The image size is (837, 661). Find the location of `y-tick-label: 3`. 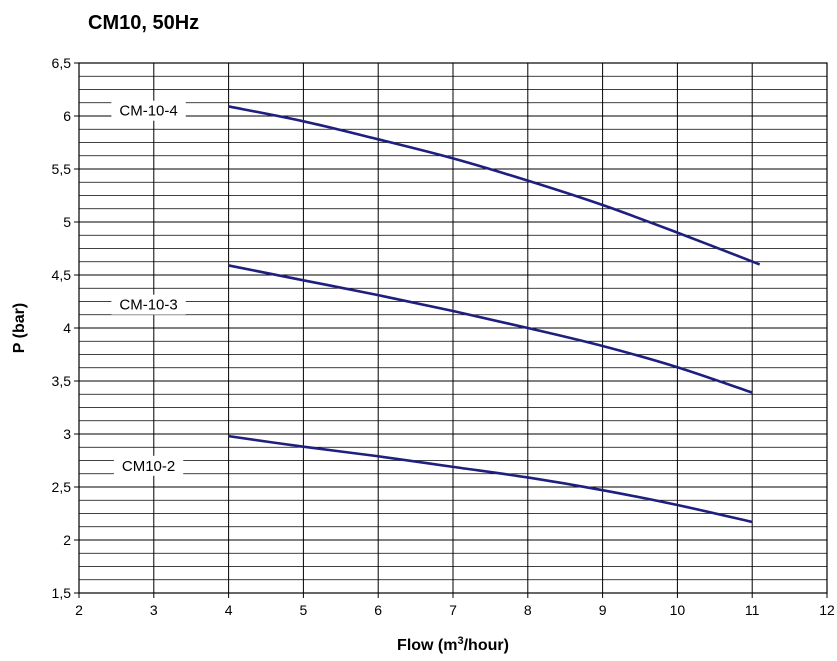

y-tick-label: 3 is located at coordinates (67, 434).